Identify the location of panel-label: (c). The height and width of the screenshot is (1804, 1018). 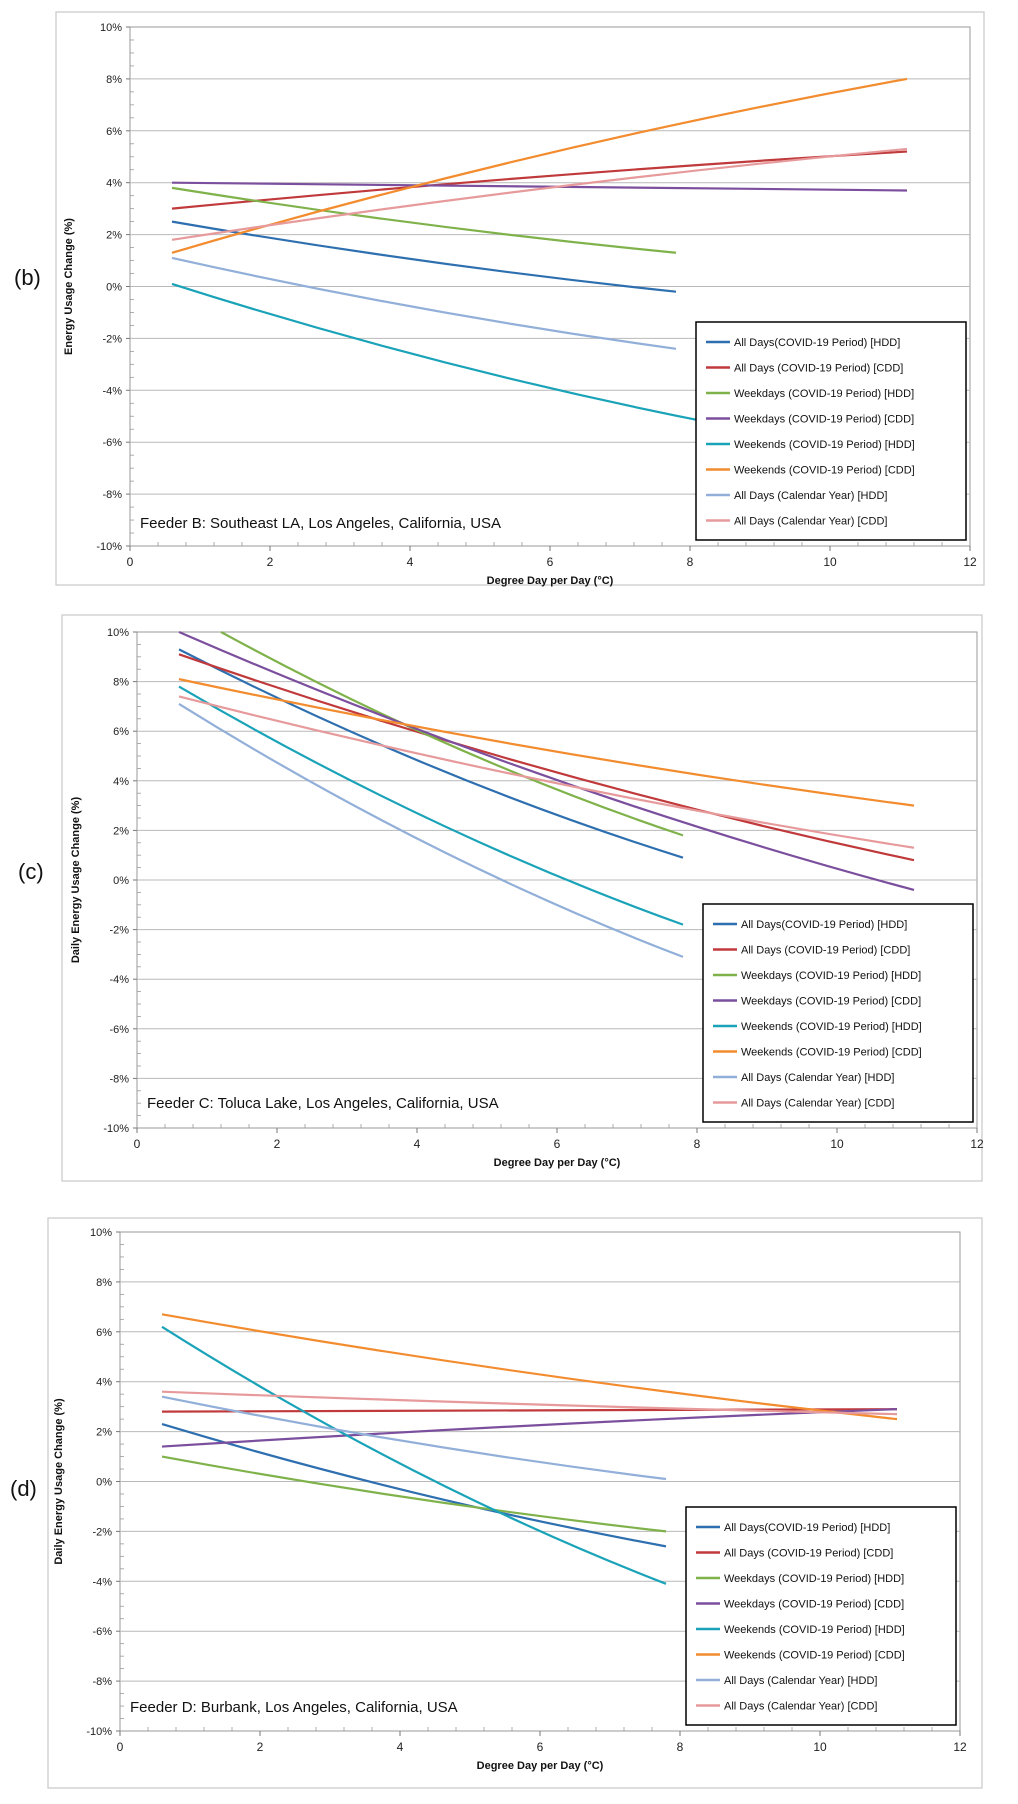
(31, 871).